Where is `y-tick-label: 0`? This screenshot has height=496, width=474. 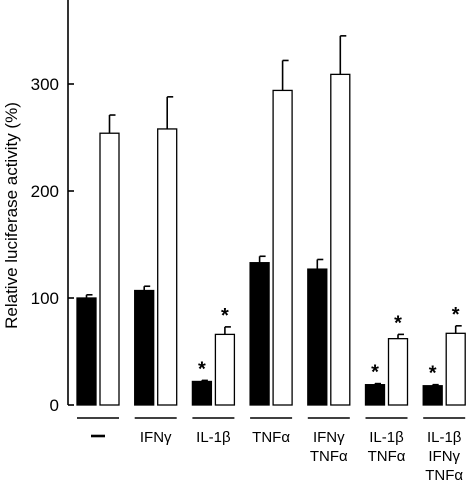
y-tick-label: 0 is located at coordinates (54, 405).